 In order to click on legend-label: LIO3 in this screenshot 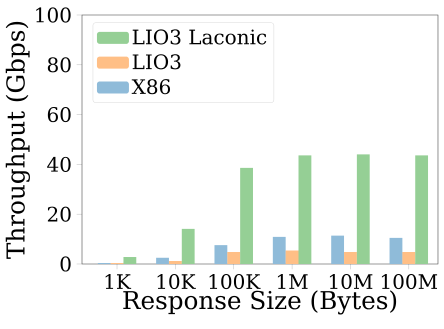, I will do `click(156, 62)`.